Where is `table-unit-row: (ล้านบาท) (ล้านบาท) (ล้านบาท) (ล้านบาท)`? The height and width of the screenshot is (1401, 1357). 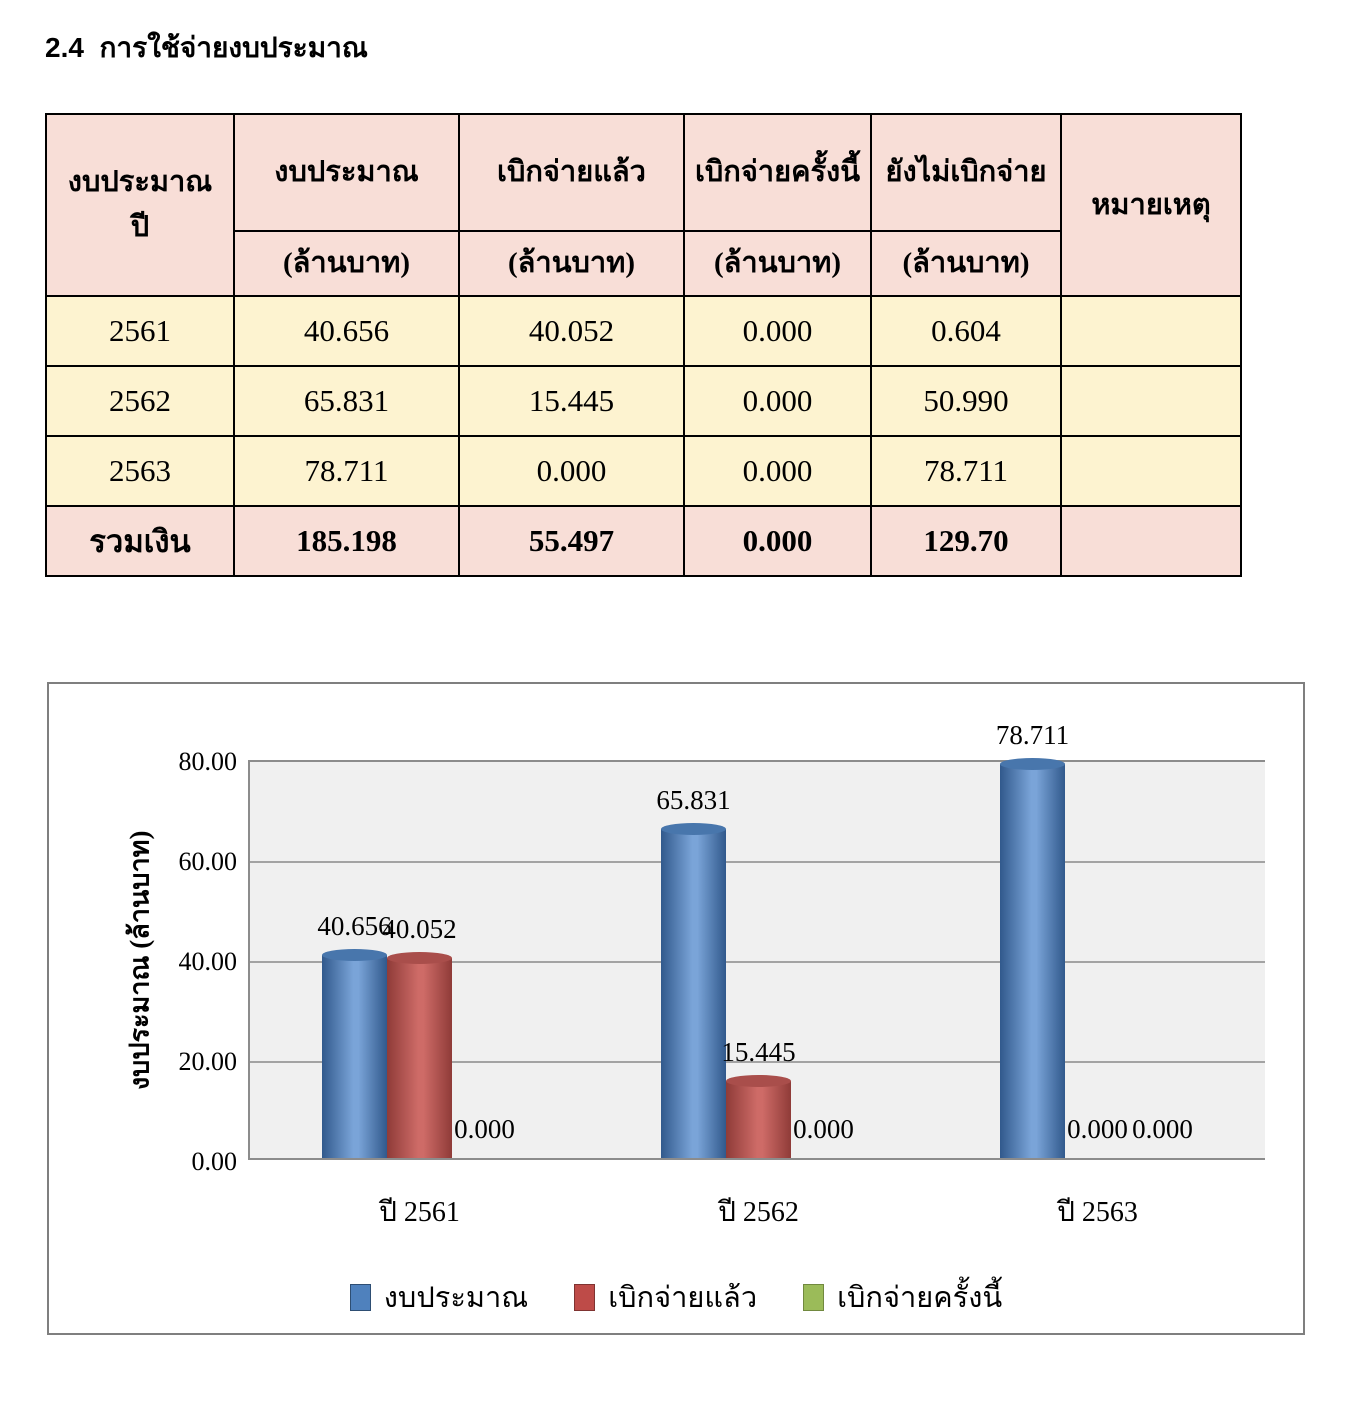 table-unit-row: (ล้านบาท) (ล้านบาท) (ล้านบาท) (ล้านบาท) is located at coordinates (643, 263).